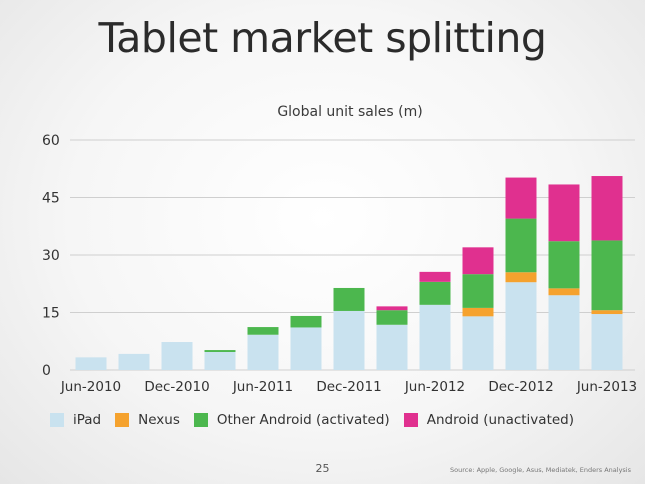 Image resolution: width=645 pixels, height=484 pixels. Describe the element at coordinates (90, 387) in the screenshot. I see `x-tick-label: Jun-2010` at that location.